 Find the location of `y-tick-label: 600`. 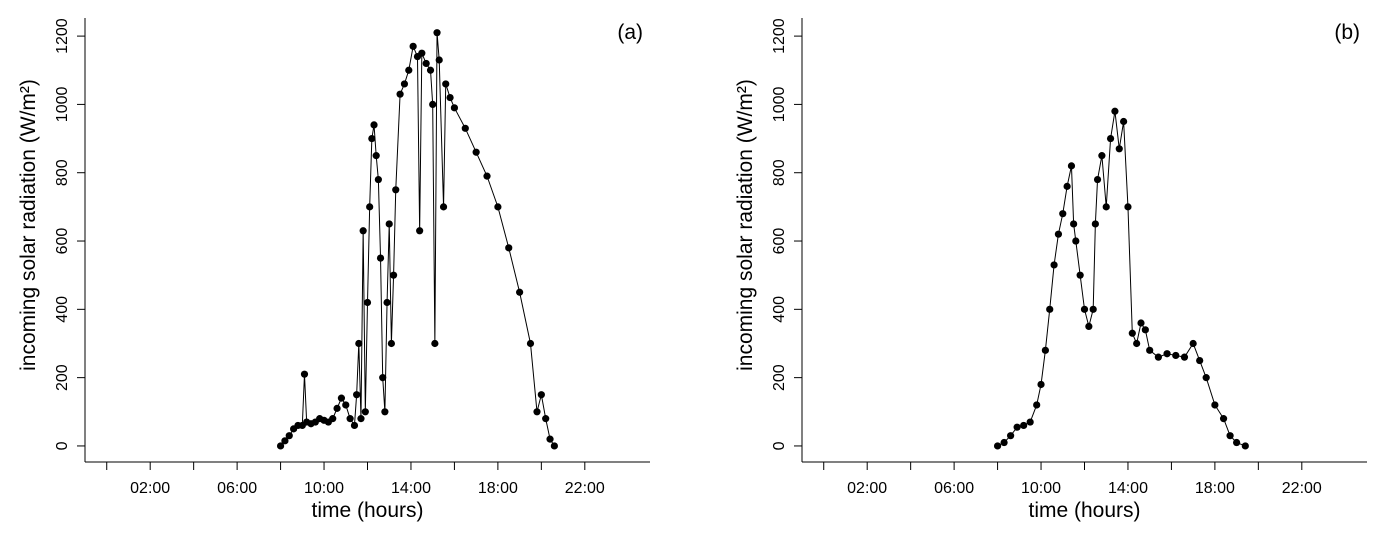

y-tick-label: 600 is located at coordinates (62, 241).